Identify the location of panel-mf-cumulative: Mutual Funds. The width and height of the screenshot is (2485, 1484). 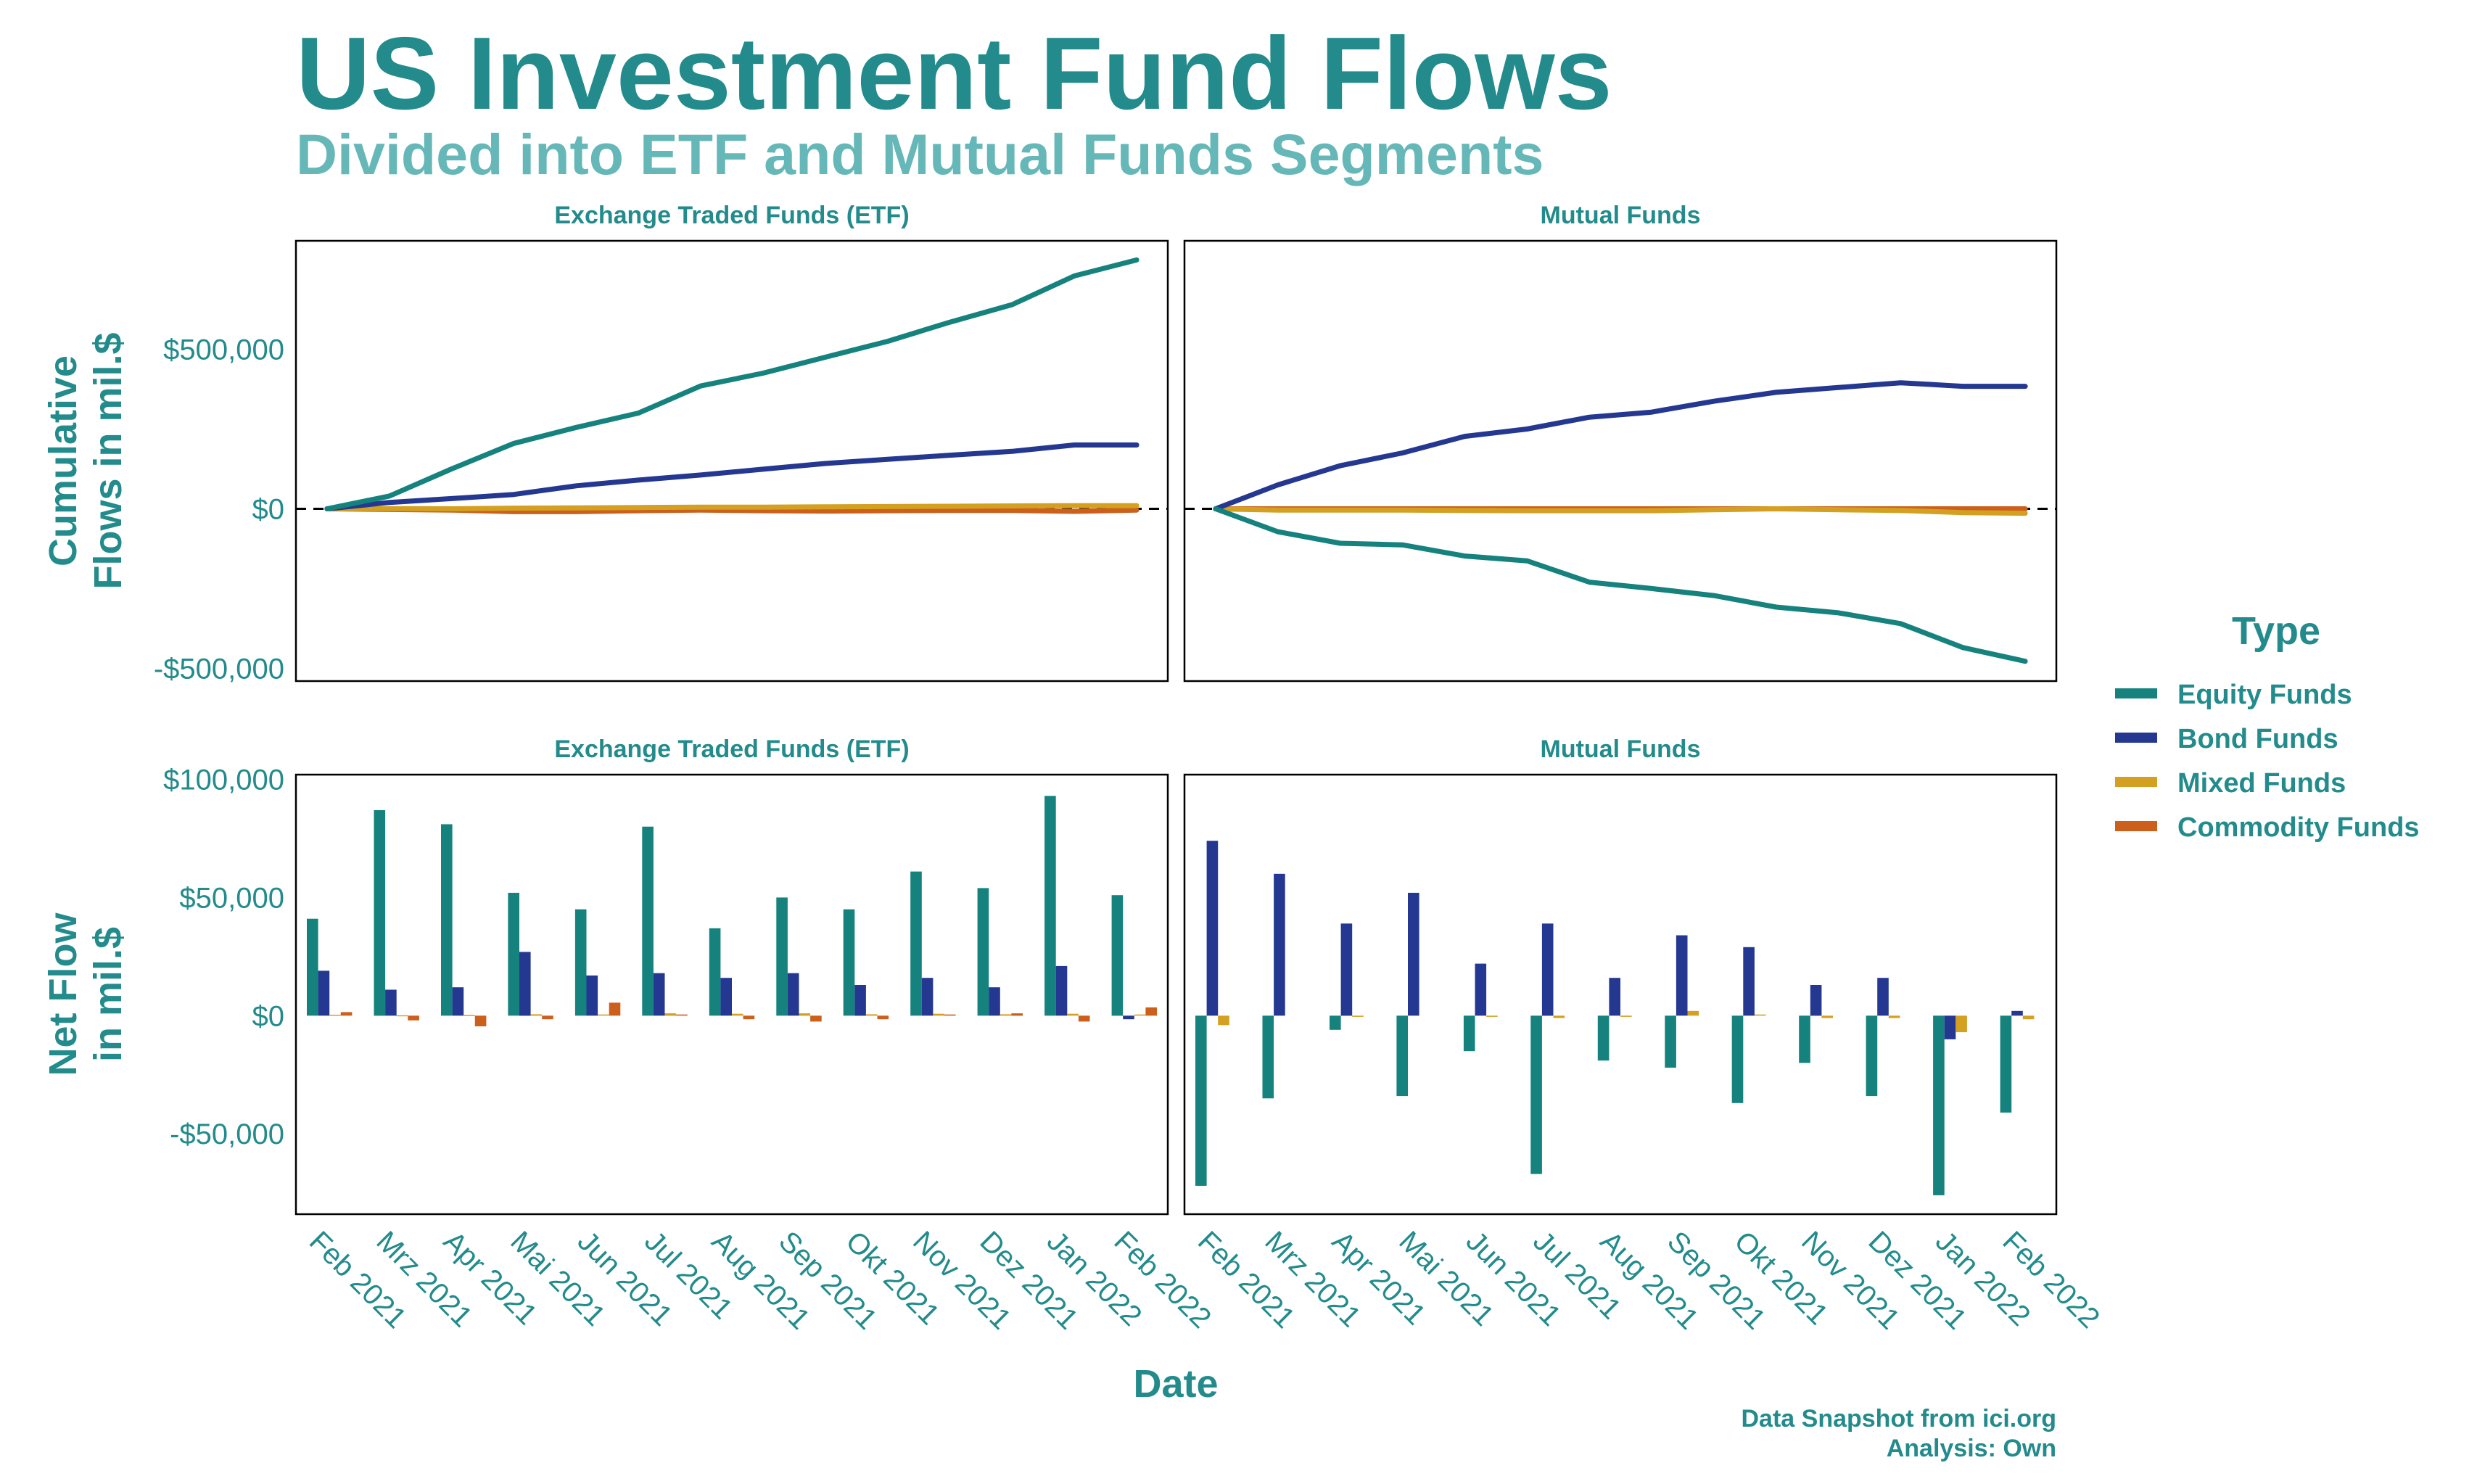
(1620, 442).